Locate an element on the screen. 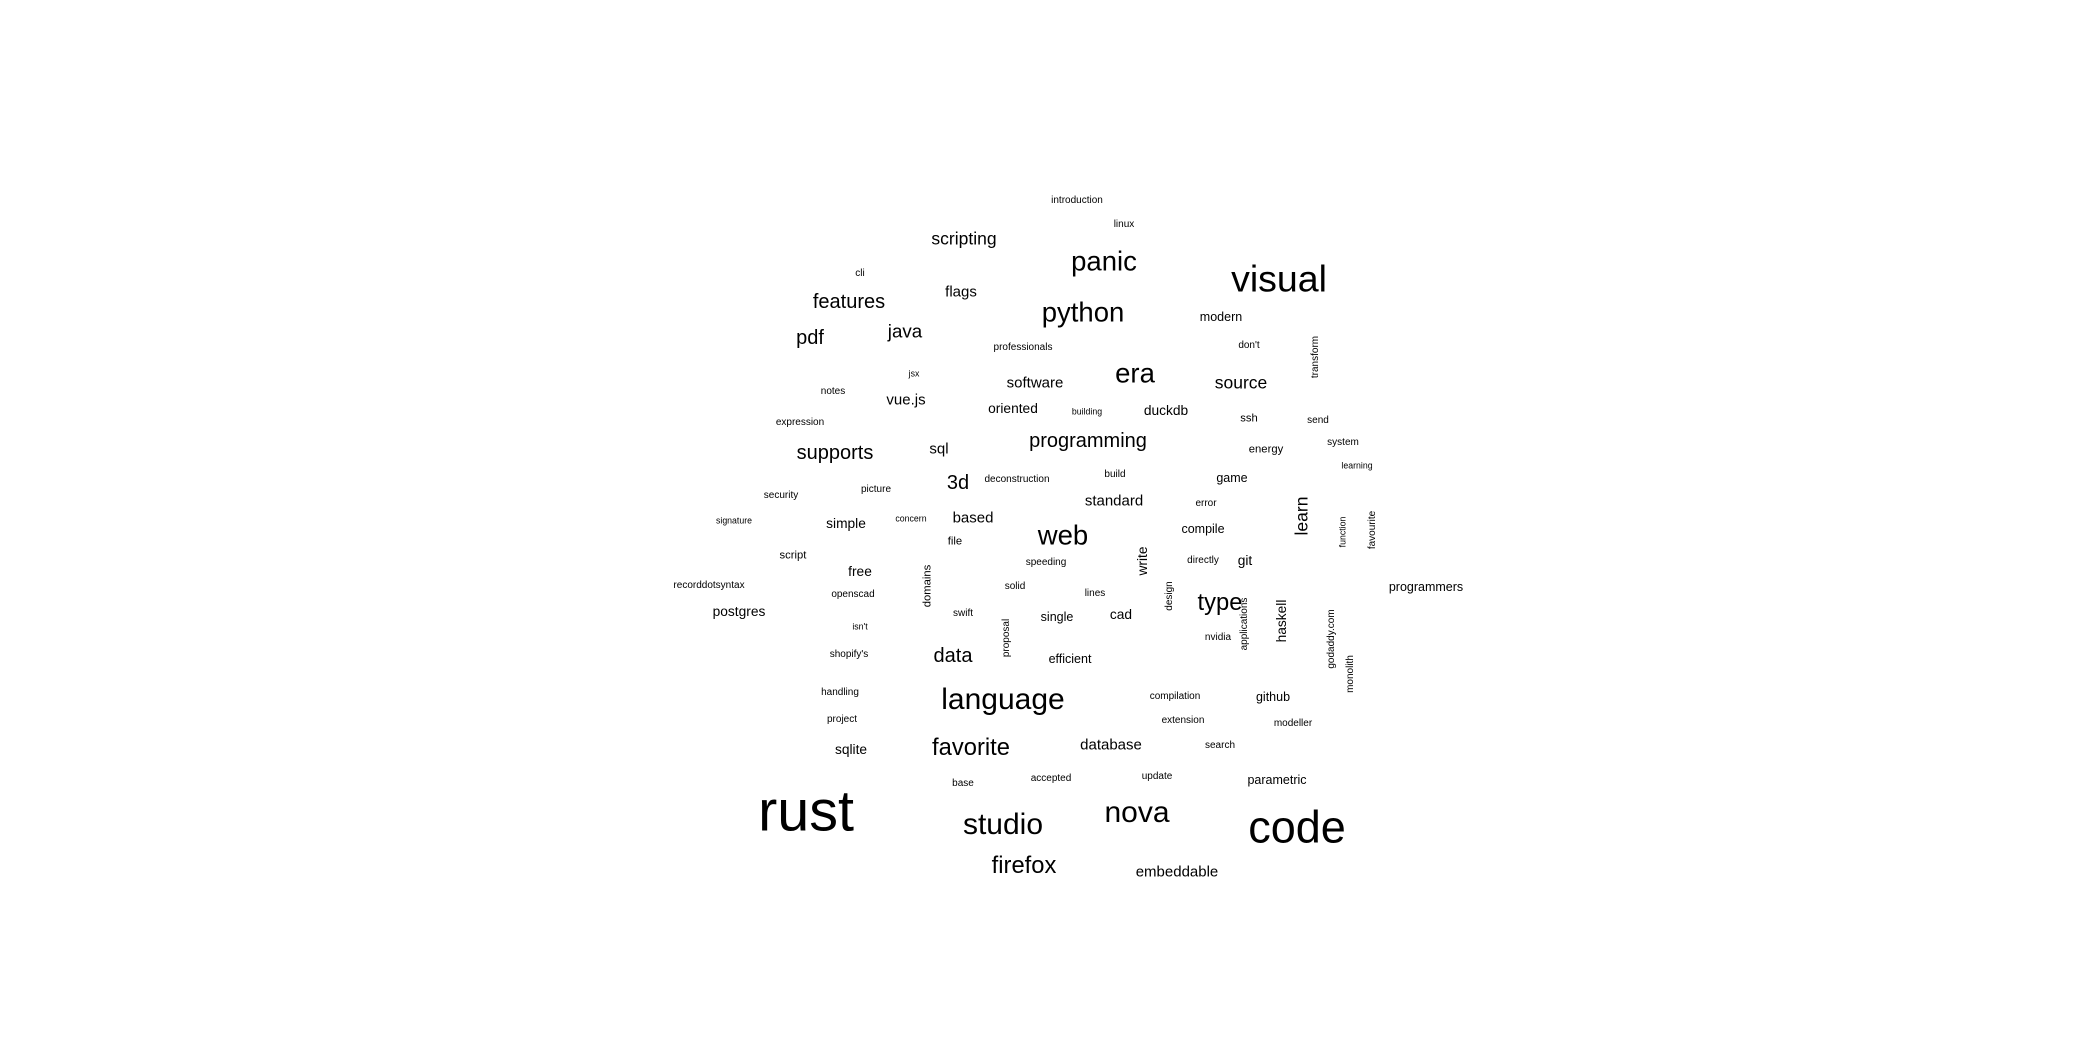 The height and width of the screenshot is (1050, 2100). word-file: file is located at coordinates (955, 541).